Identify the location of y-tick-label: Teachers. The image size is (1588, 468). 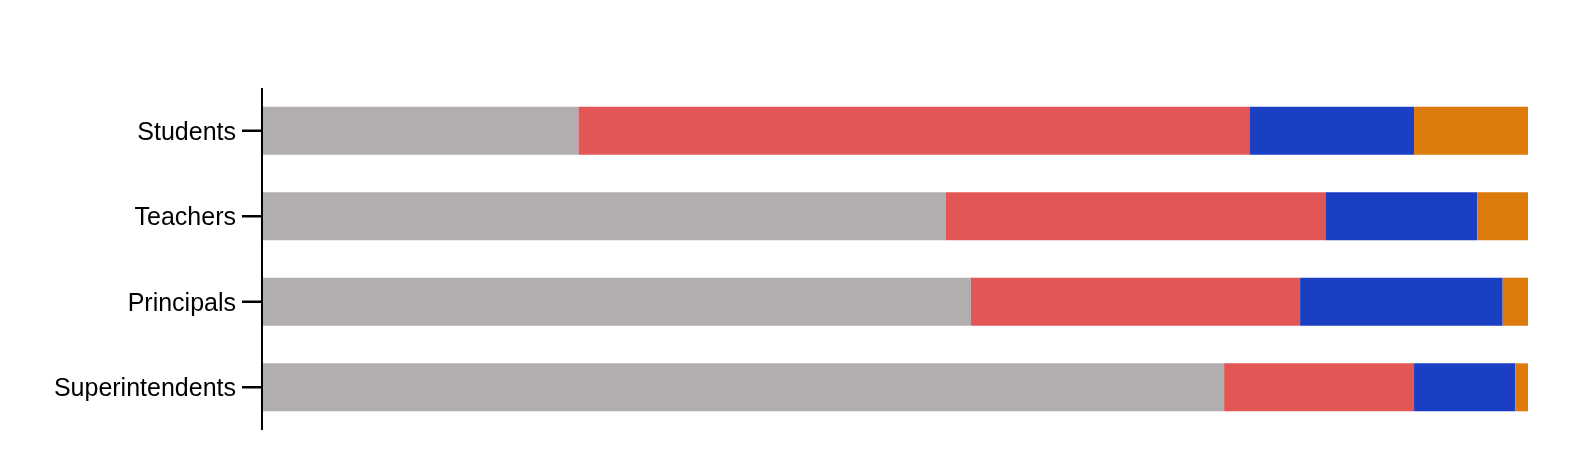
(185, 216).